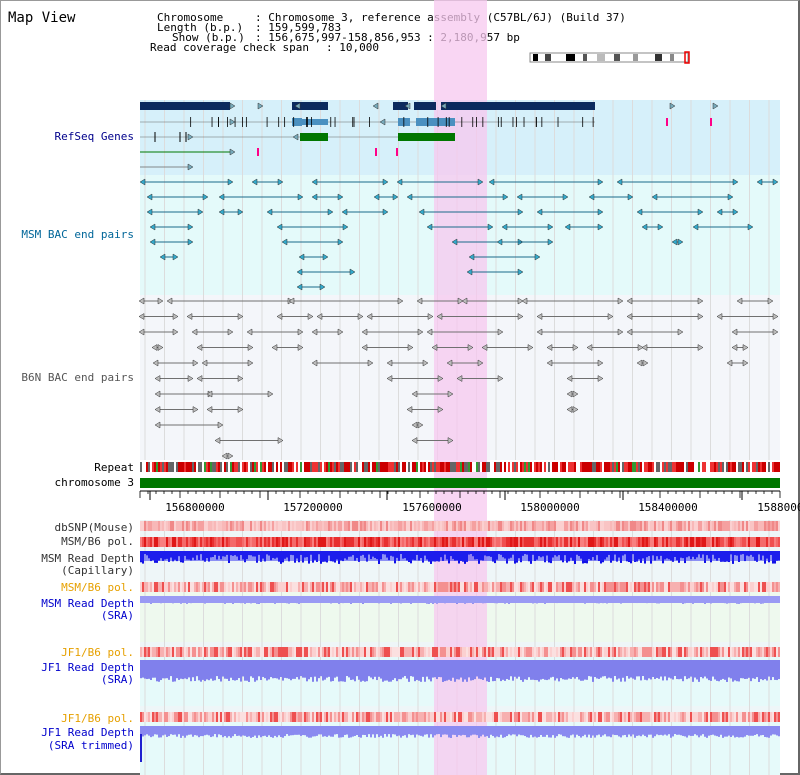  Describe the element at coordinates (279, 227) in the screenshot. I see `bac-end-left` at that location.